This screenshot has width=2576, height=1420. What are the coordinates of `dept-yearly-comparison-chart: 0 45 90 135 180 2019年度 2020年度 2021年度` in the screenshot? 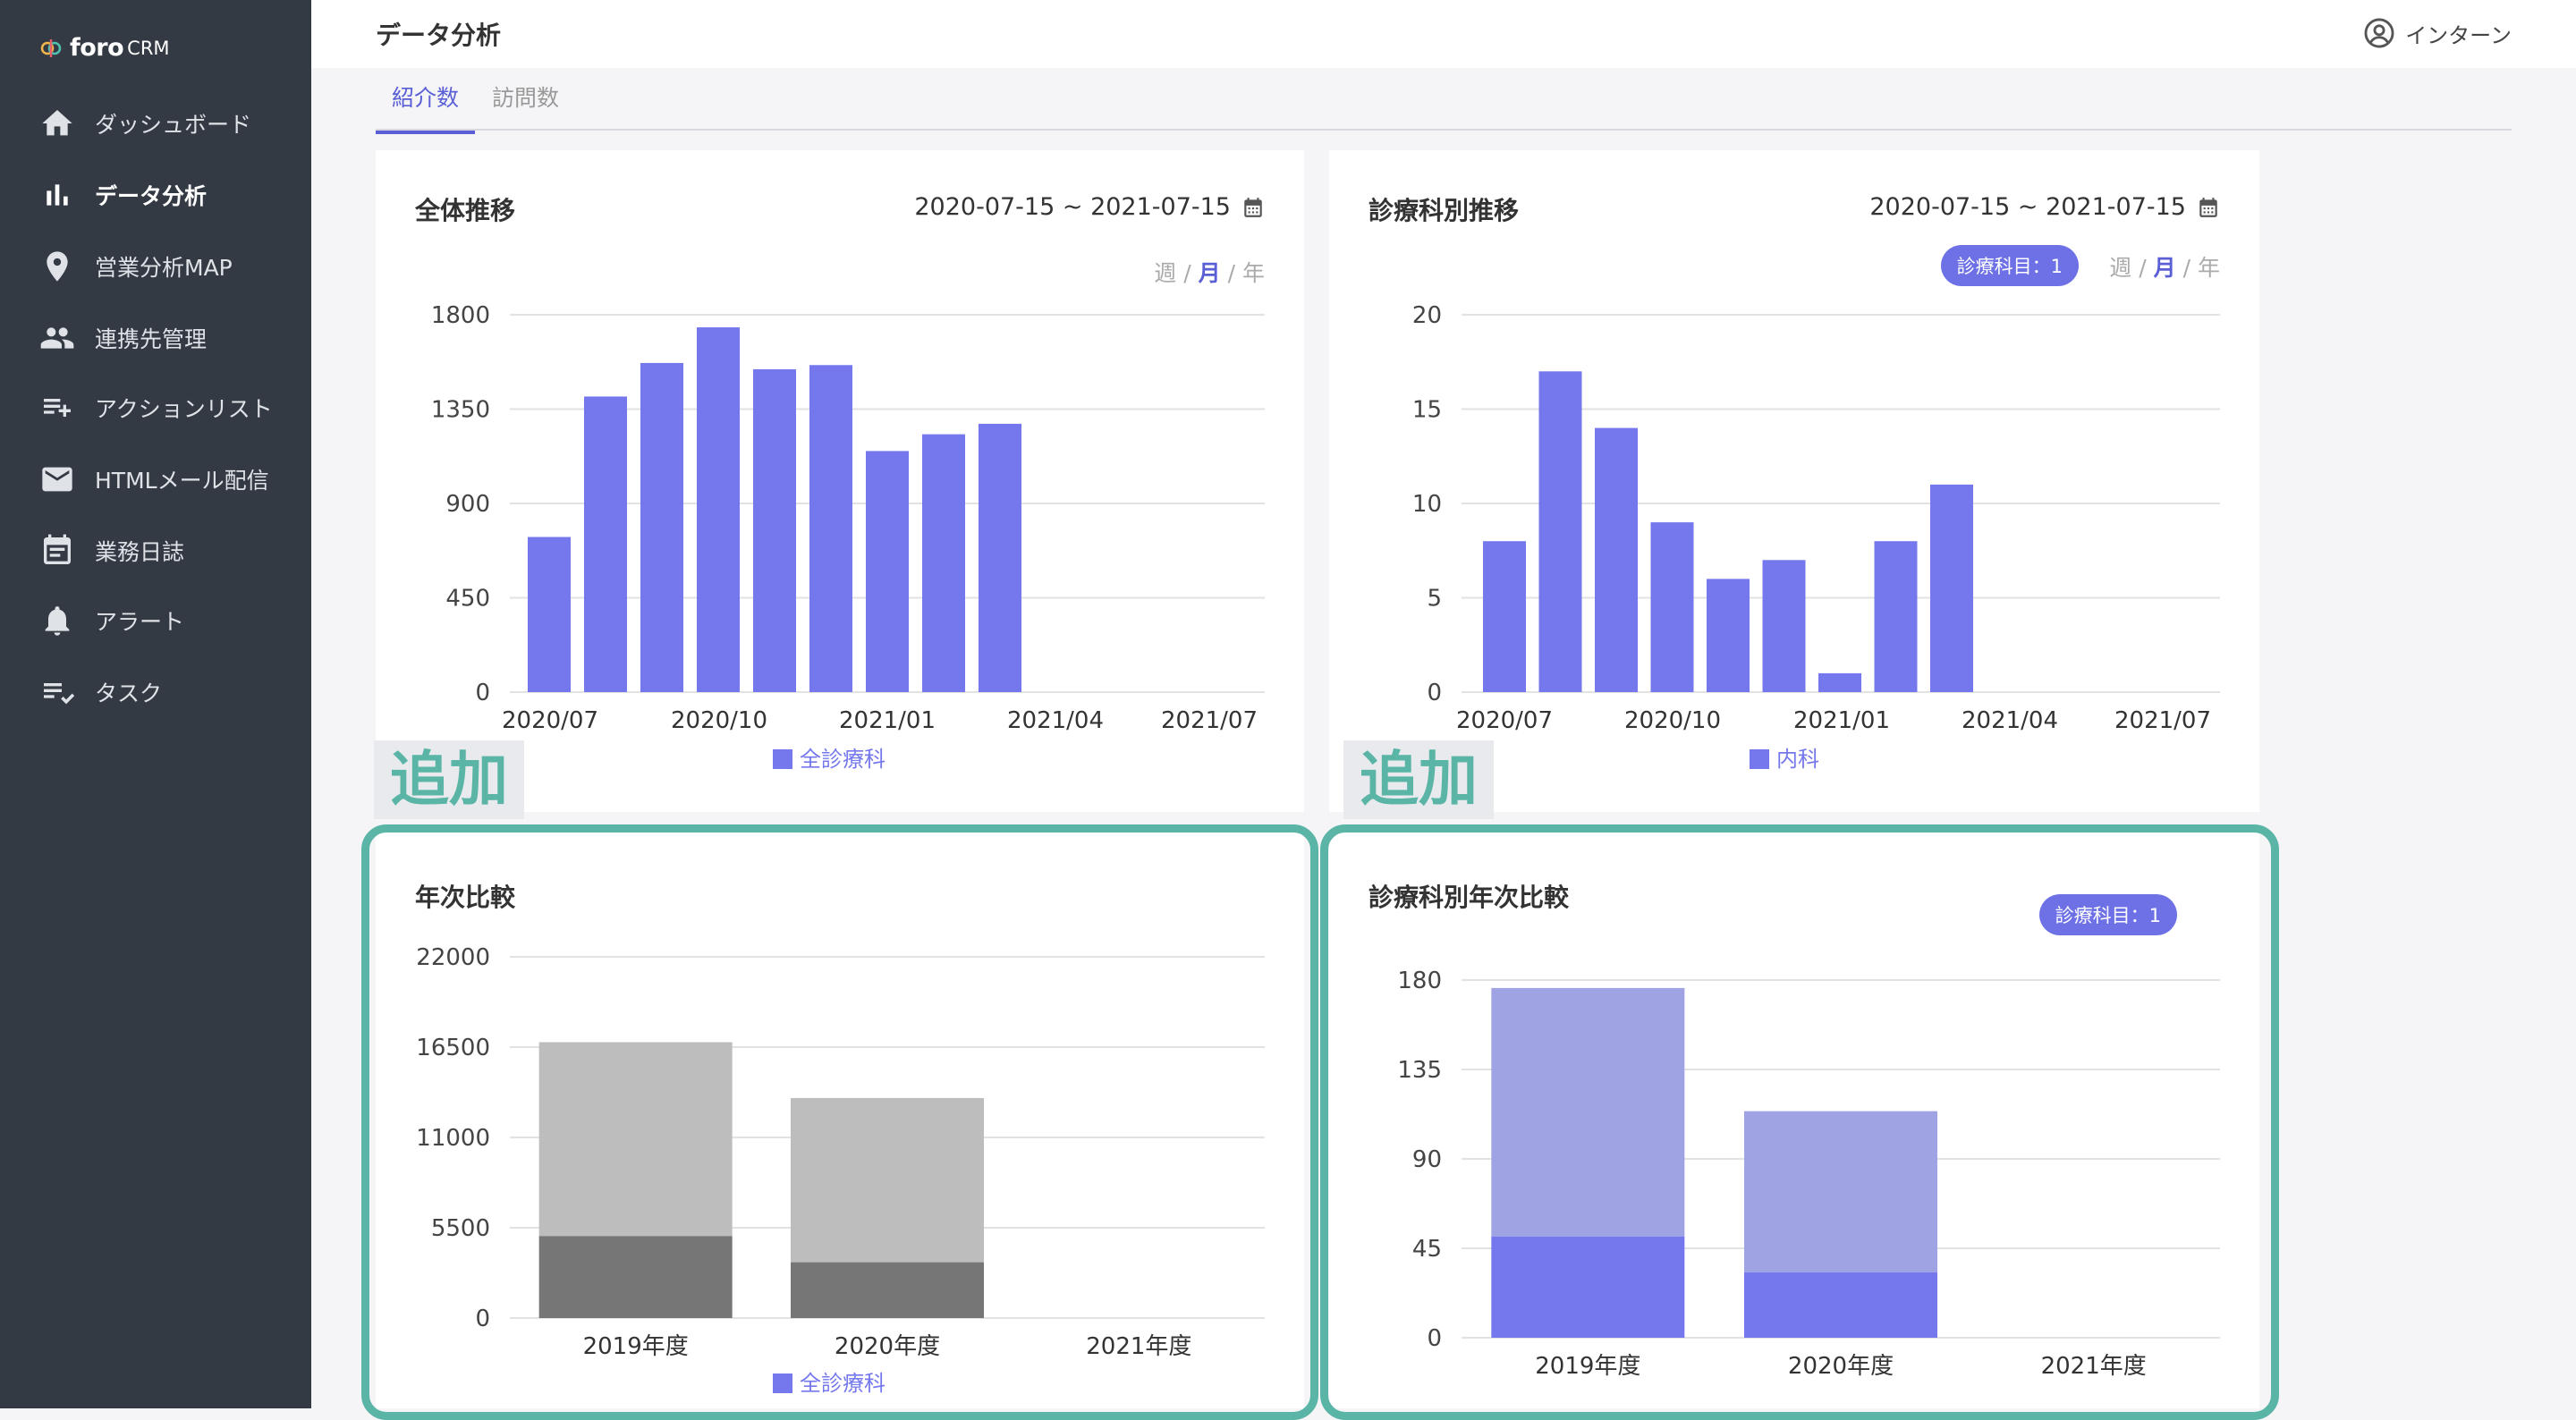 It's located at (1808, 1174).